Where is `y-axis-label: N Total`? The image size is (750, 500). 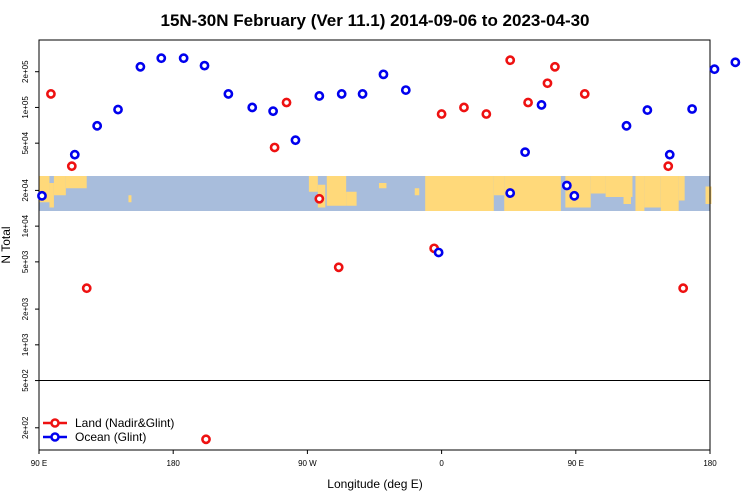
y-axis-label: N Total is located at coordinates (6, 244).